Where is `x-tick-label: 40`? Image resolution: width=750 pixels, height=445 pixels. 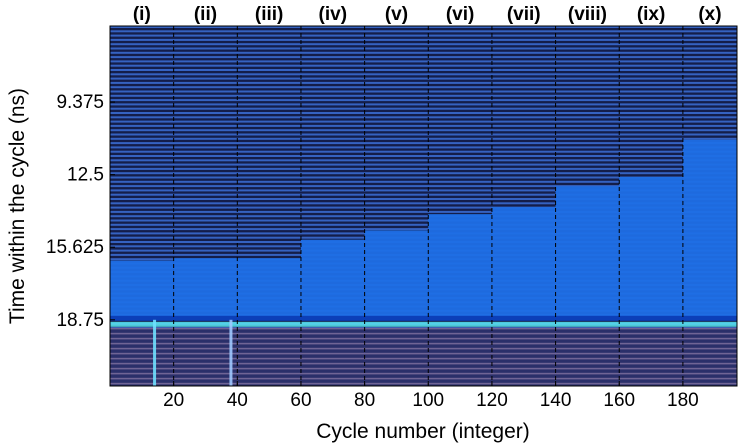 x-tick-label: 40 is located at coordinates (237, 400).